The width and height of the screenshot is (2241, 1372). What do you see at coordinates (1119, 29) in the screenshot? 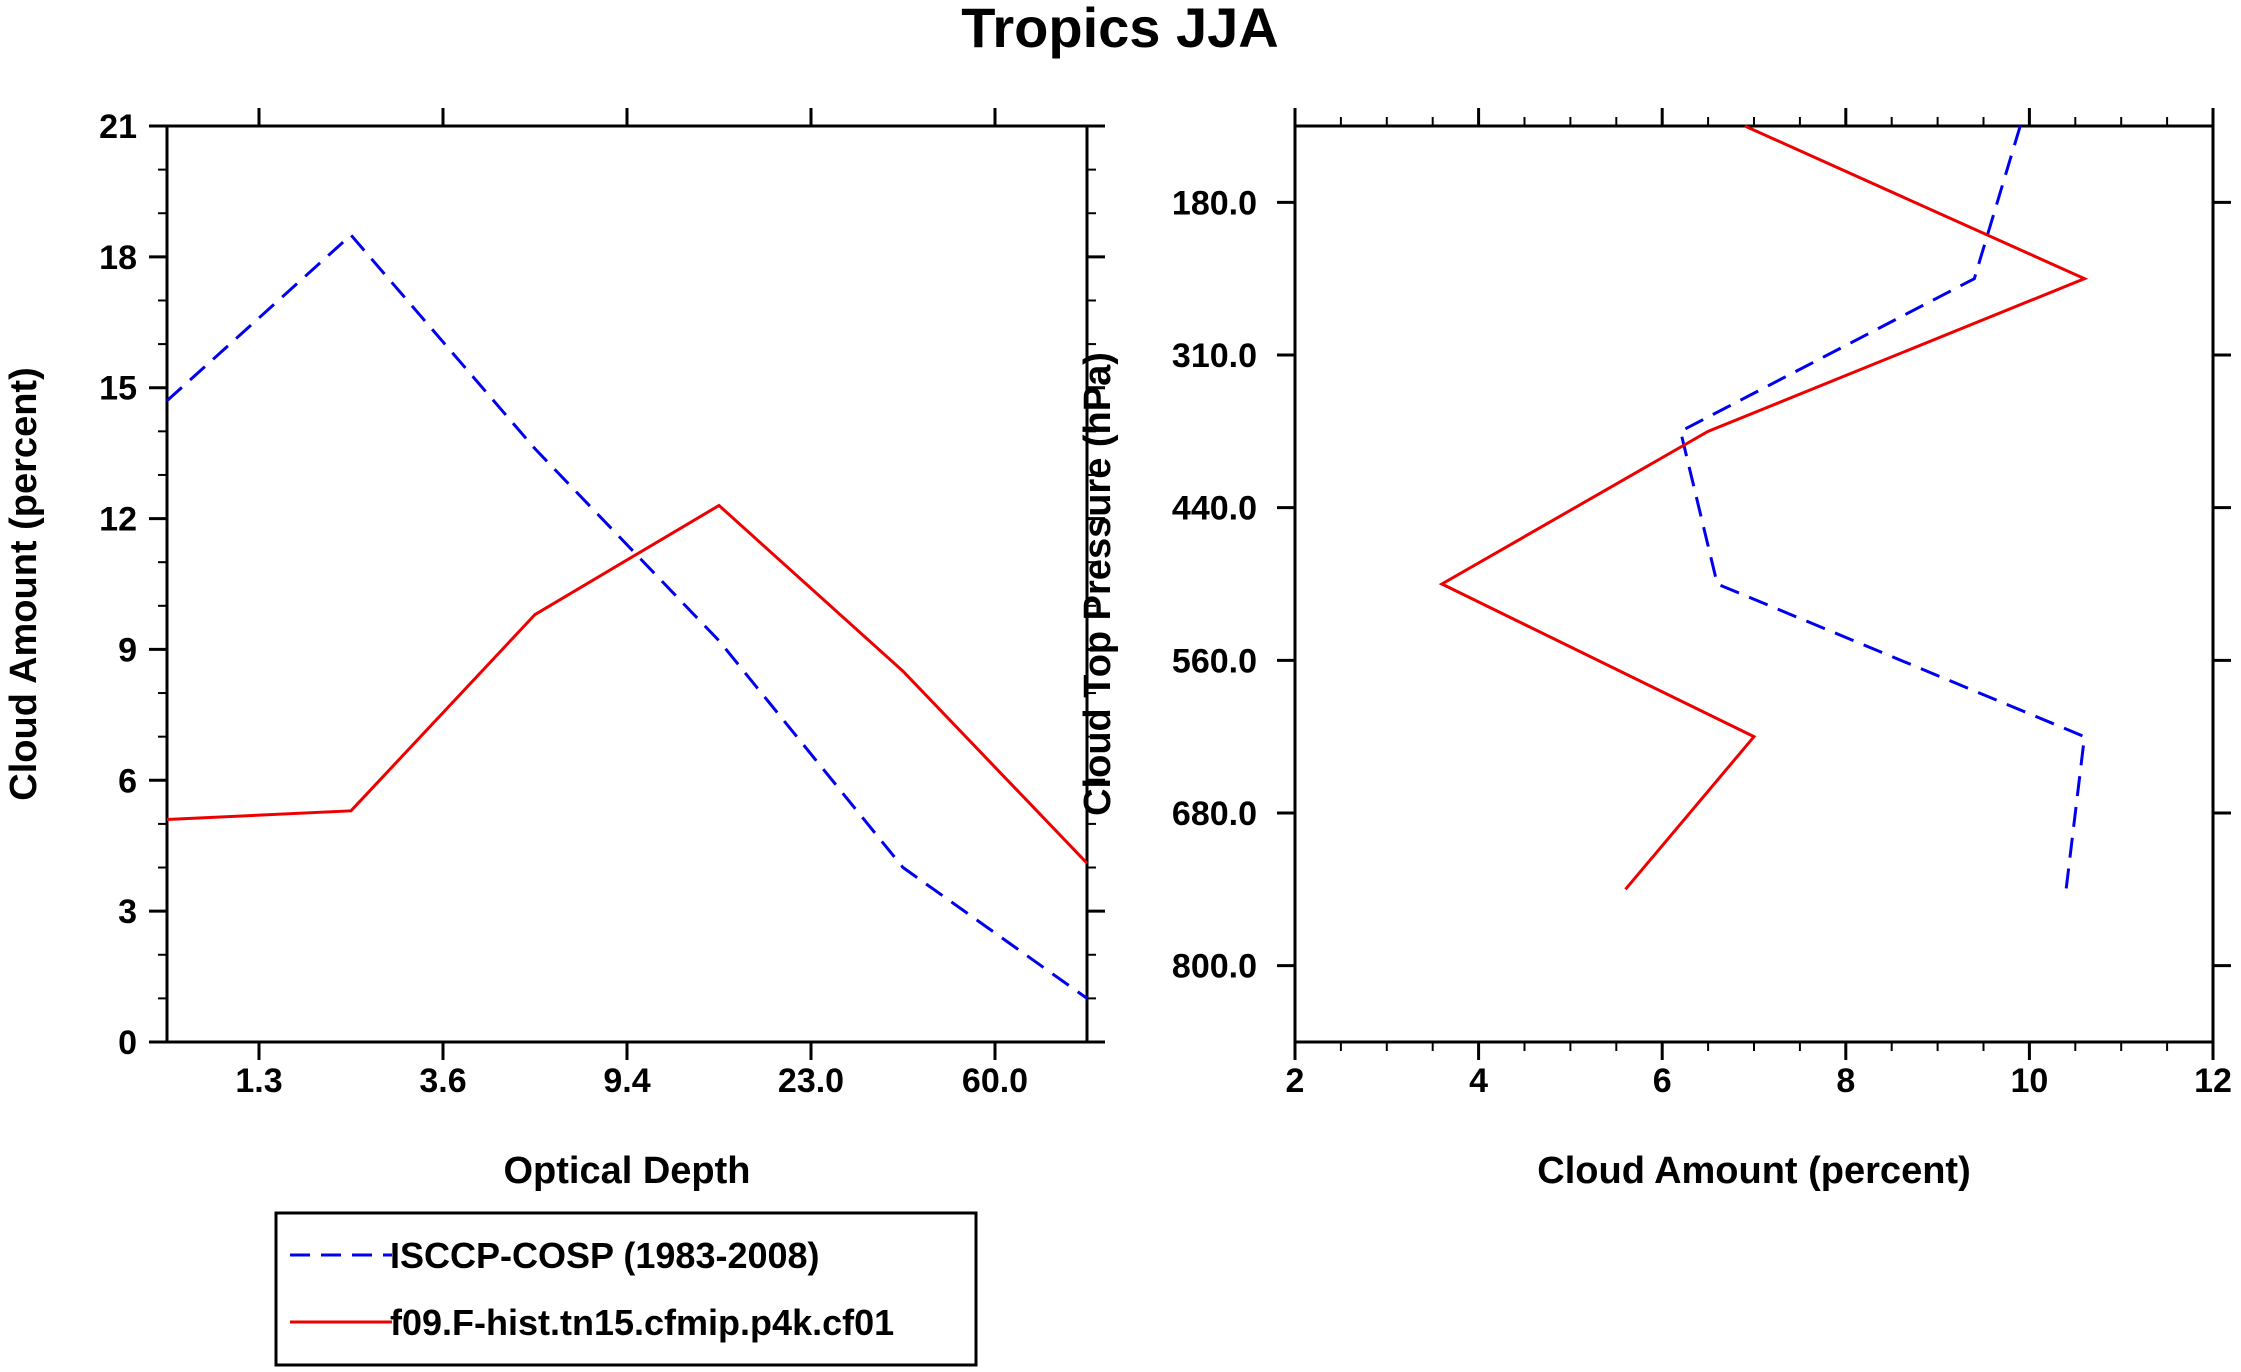
I see `chart-title: Tropics JJA` at bounding box center [1119, 29].